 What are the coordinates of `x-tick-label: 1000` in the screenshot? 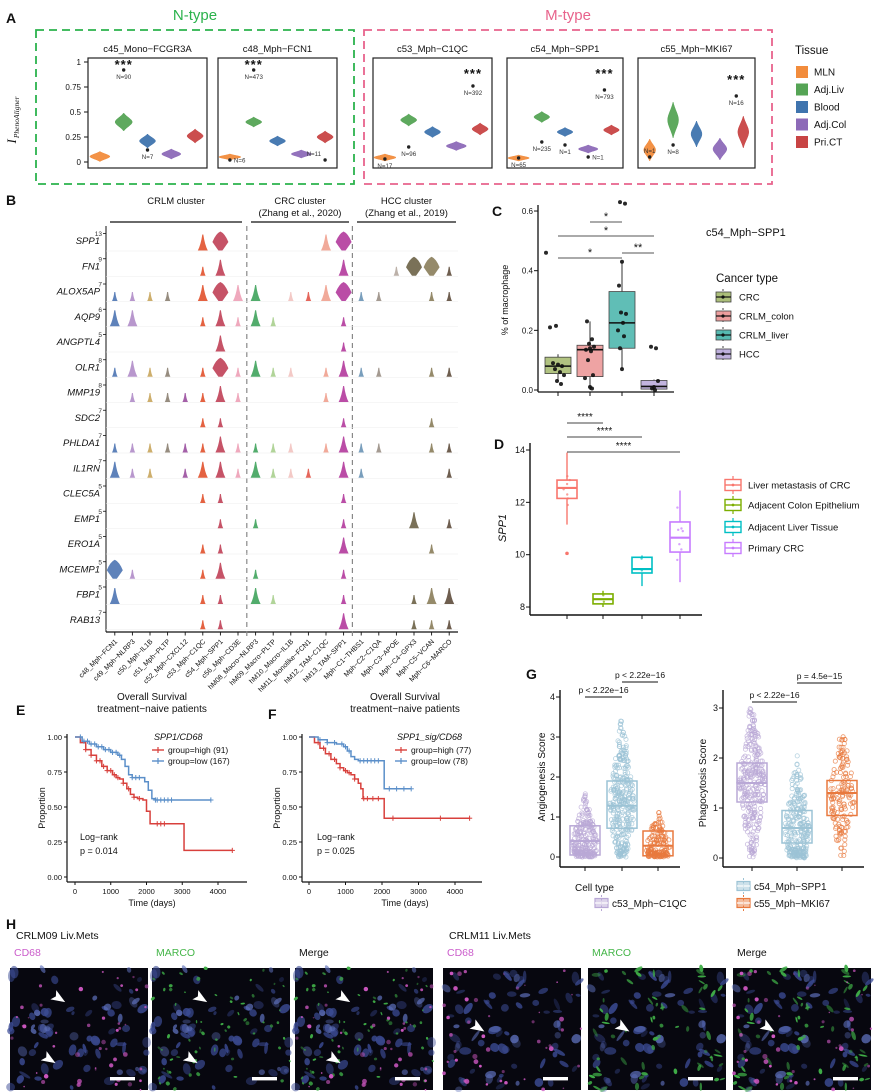 It's located at (345, 891).